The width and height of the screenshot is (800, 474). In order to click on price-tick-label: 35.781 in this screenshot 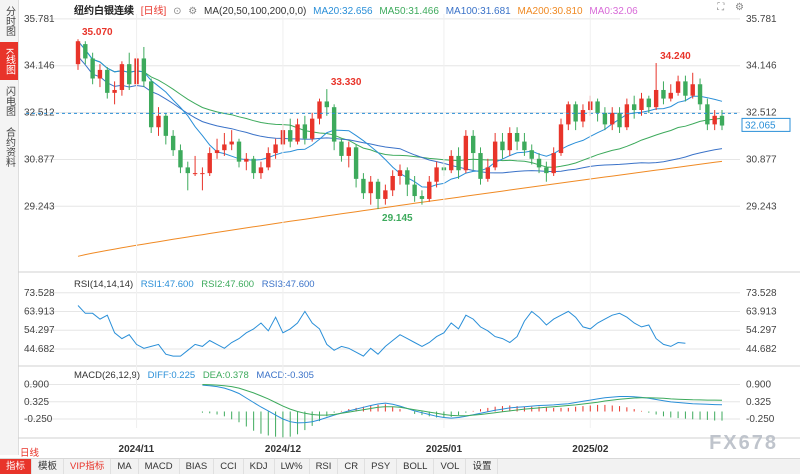, I will do `click(761, 19)`.